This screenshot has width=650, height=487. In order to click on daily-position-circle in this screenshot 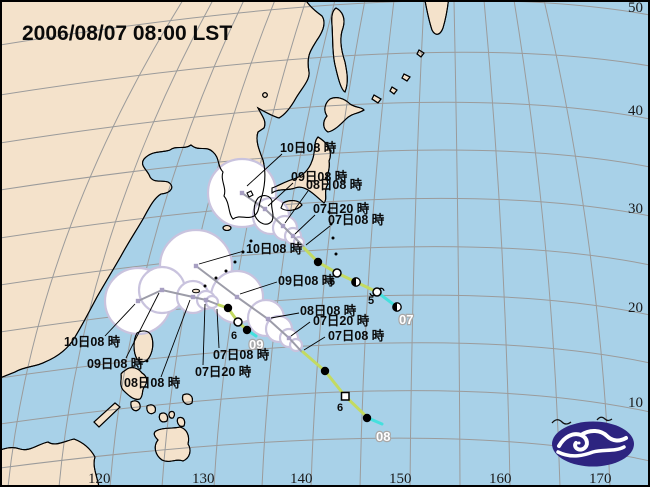, I will do `click(337, 273)`.